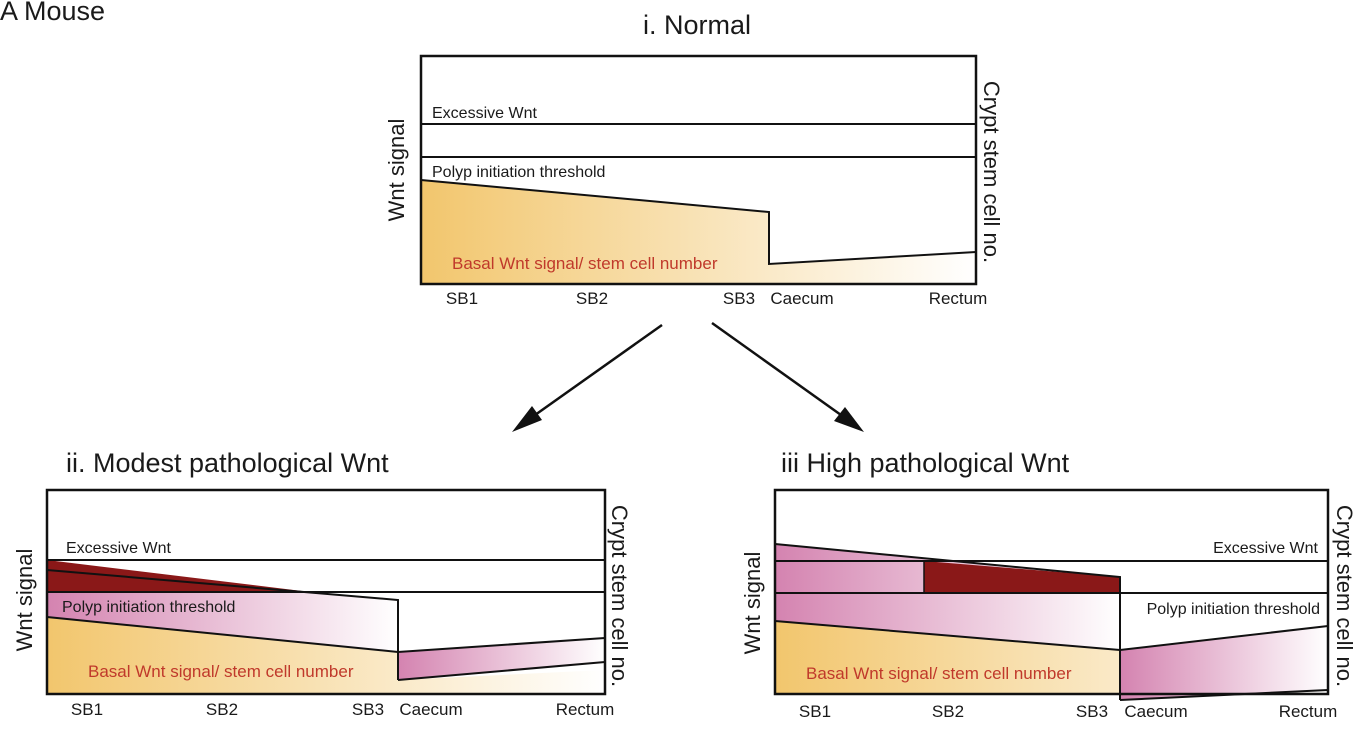 The image size is (1367, 746). Describe the element at coordinates (780, 371) in the screenshot. I see `arrow-right-shaft` at that location.